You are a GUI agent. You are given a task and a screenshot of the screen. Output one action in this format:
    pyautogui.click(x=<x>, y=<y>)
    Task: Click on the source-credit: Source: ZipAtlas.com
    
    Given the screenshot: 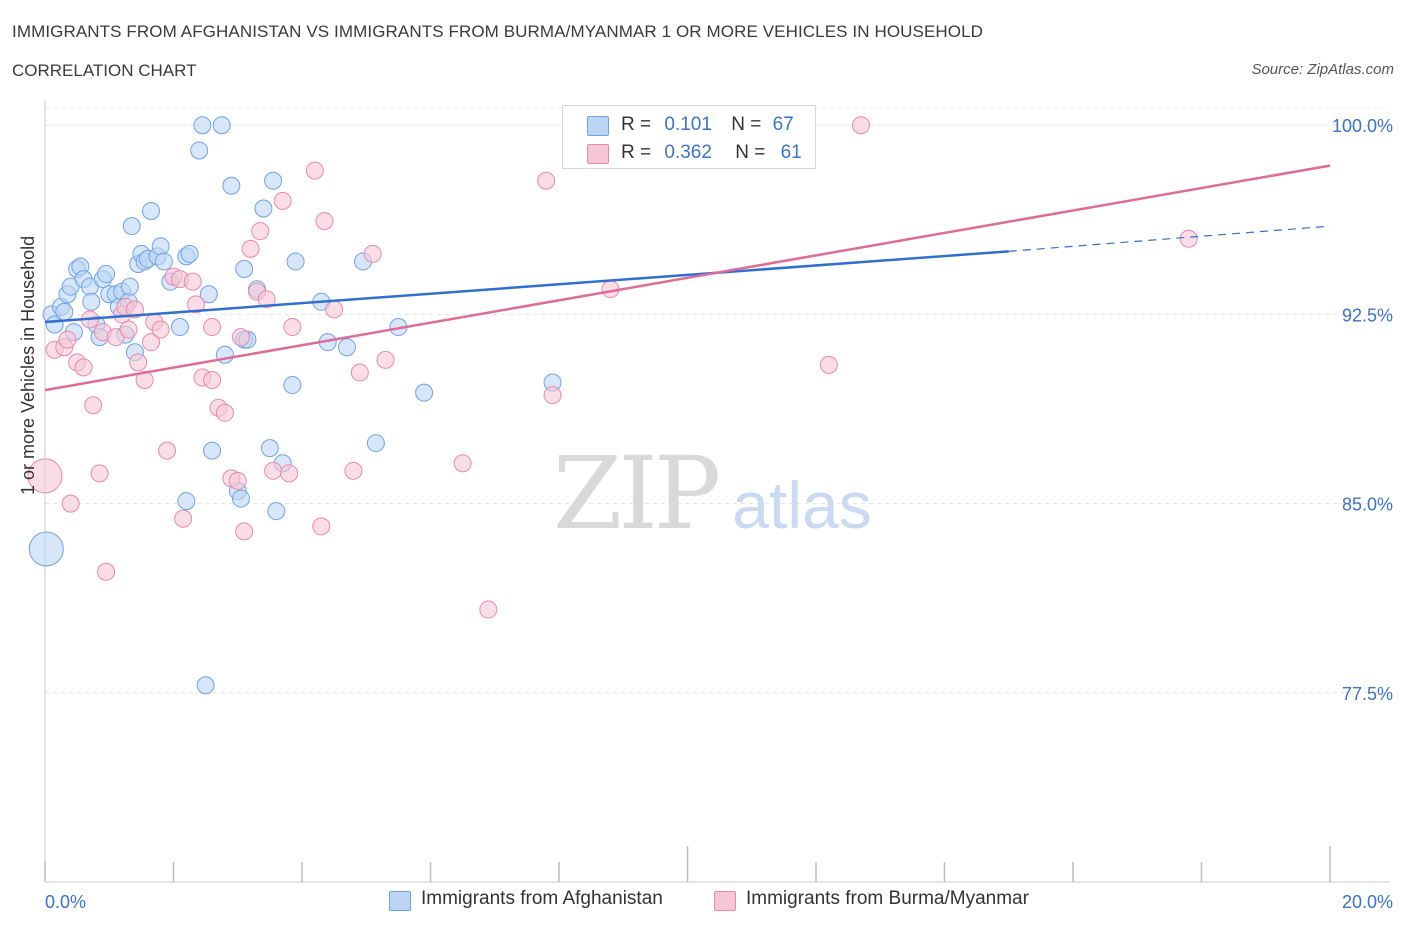 What is the action you would take?
    pyautogui.click(x=1322, y=69)
    